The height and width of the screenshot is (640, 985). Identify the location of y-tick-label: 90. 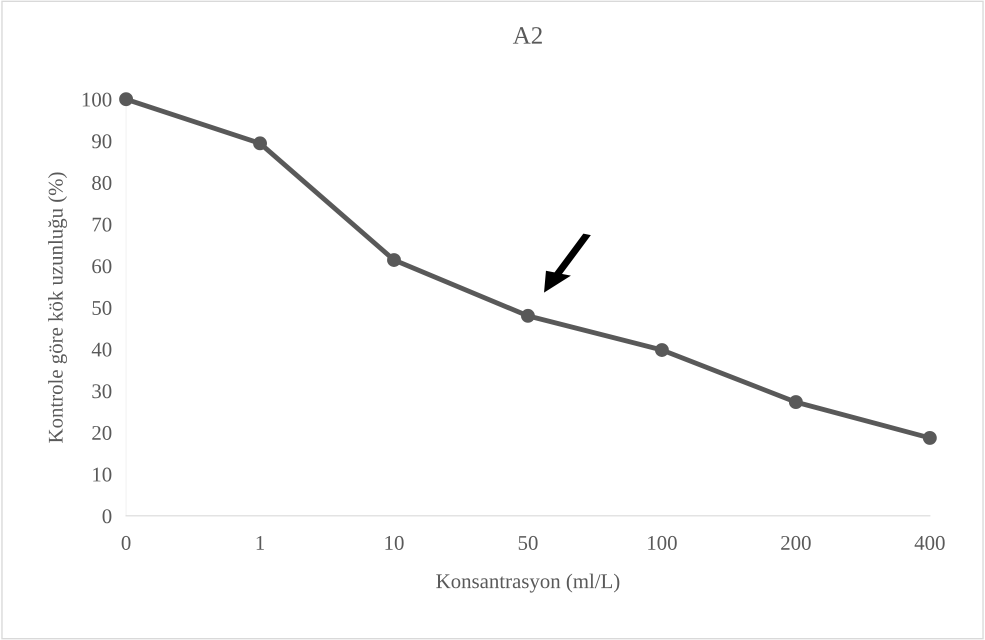
(102, 141).